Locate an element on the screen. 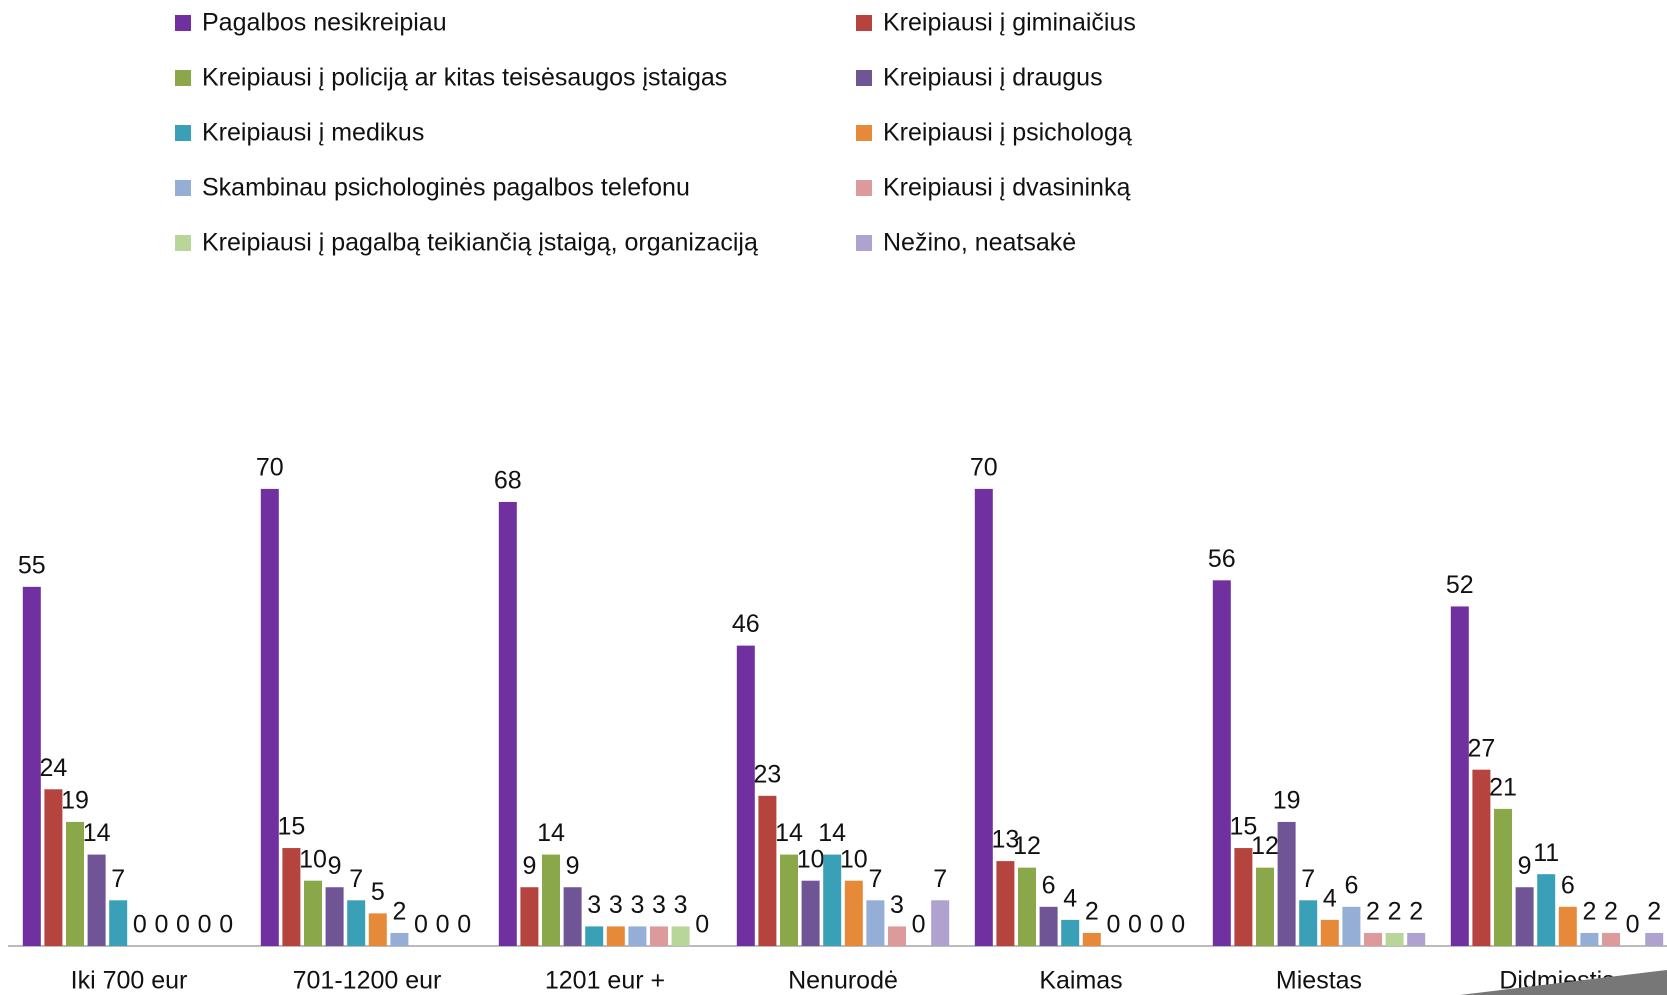 This screenshot has height=995, width=1667. data-label: 68 is located at coordinates (508, 481).